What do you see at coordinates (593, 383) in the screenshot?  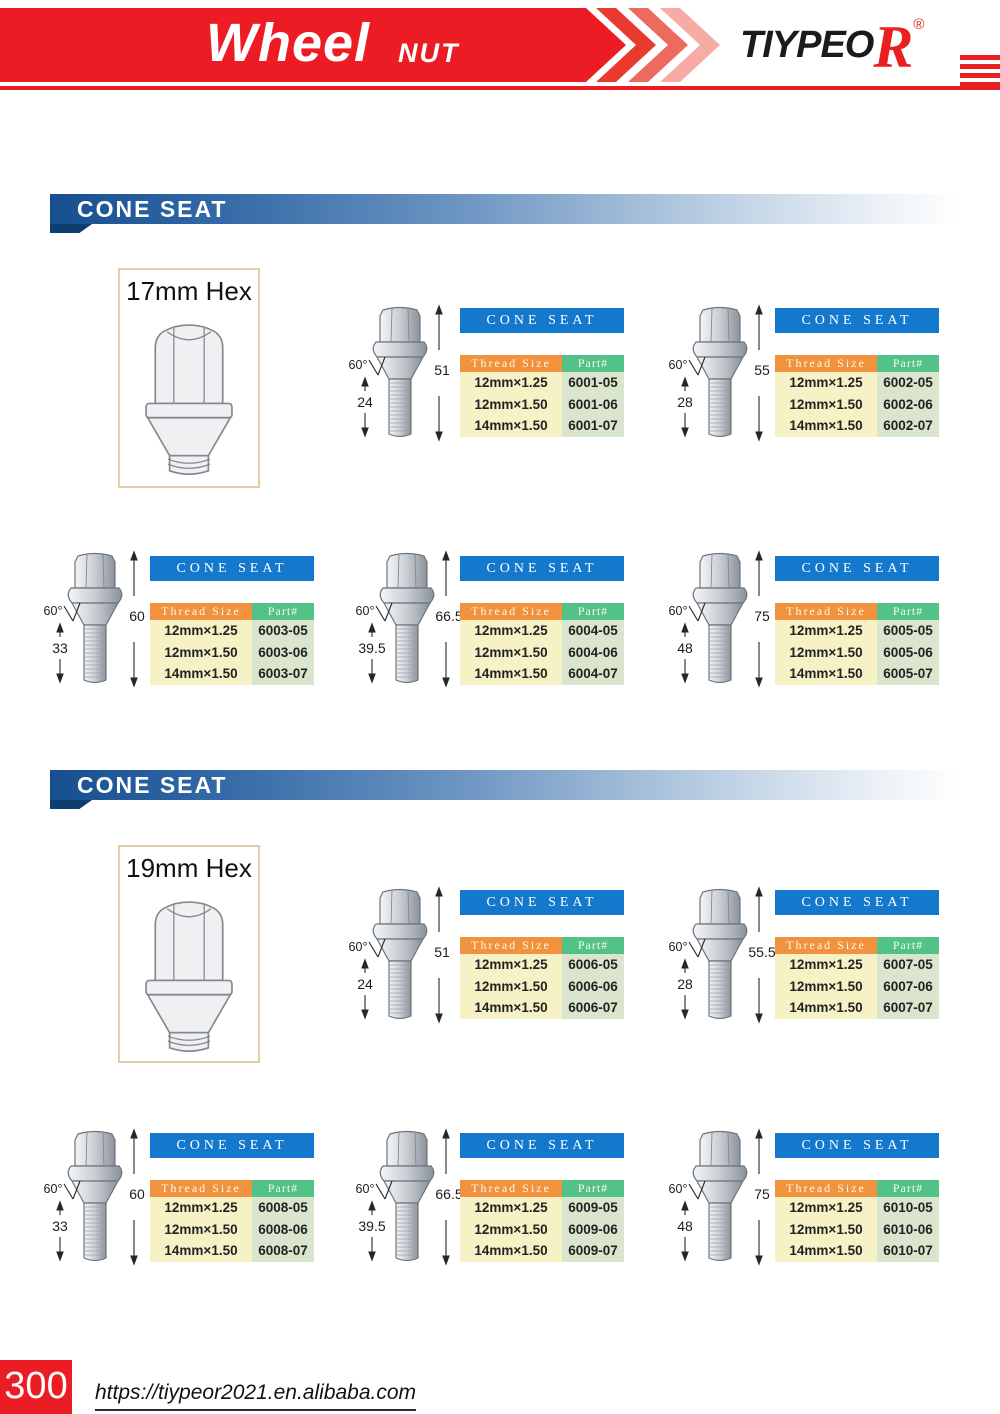 I see `part-number-cell: 6001-05` at bounding box center [593, 383].